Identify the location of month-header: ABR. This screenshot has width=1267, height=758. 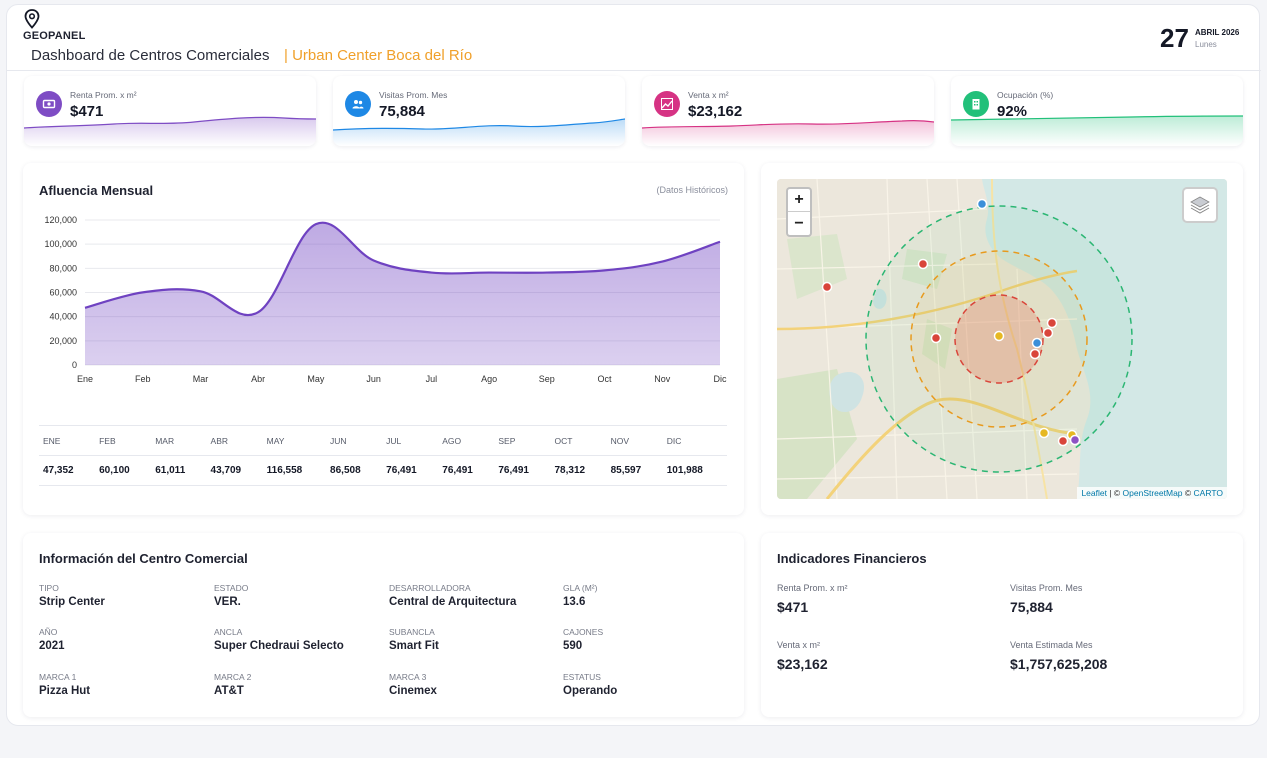
(234, 440).